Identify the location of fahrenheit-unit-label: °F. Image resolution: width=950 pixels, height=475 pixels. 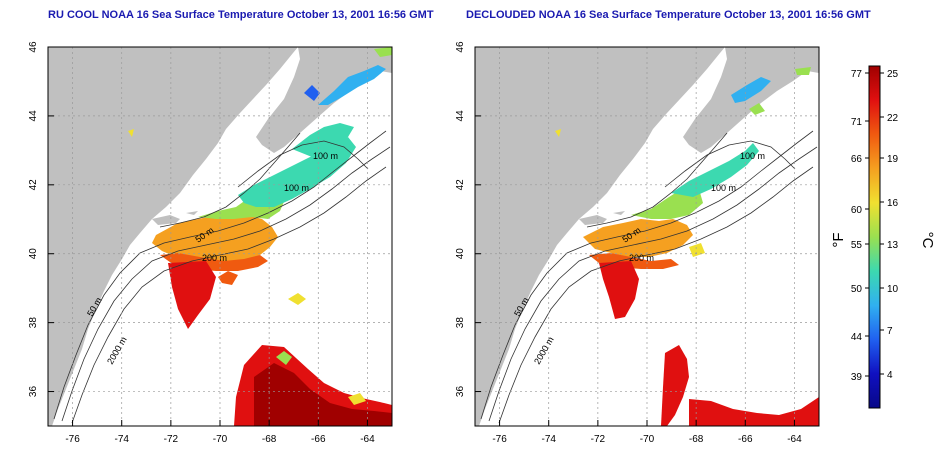
(838, 239).